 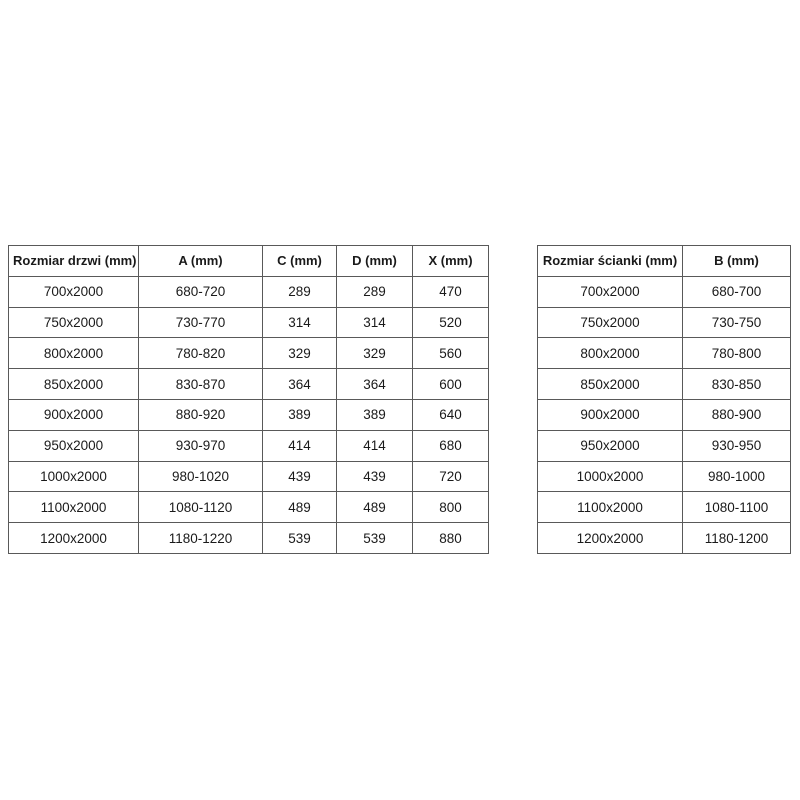 I want to click on cell-c: 539, so click(x=299, y=538).